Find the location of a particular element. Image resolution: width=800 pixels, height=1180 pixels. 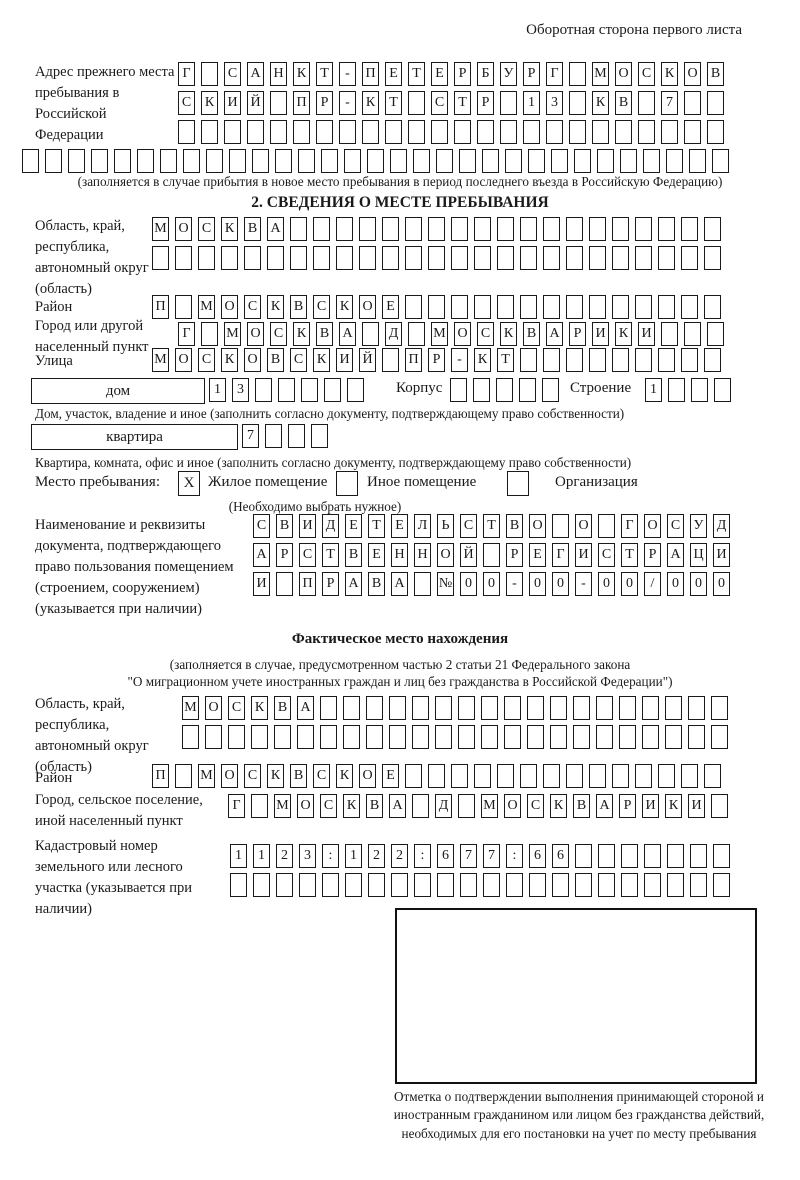

char-box-filled: Ц is located at coordinates (698, 555).